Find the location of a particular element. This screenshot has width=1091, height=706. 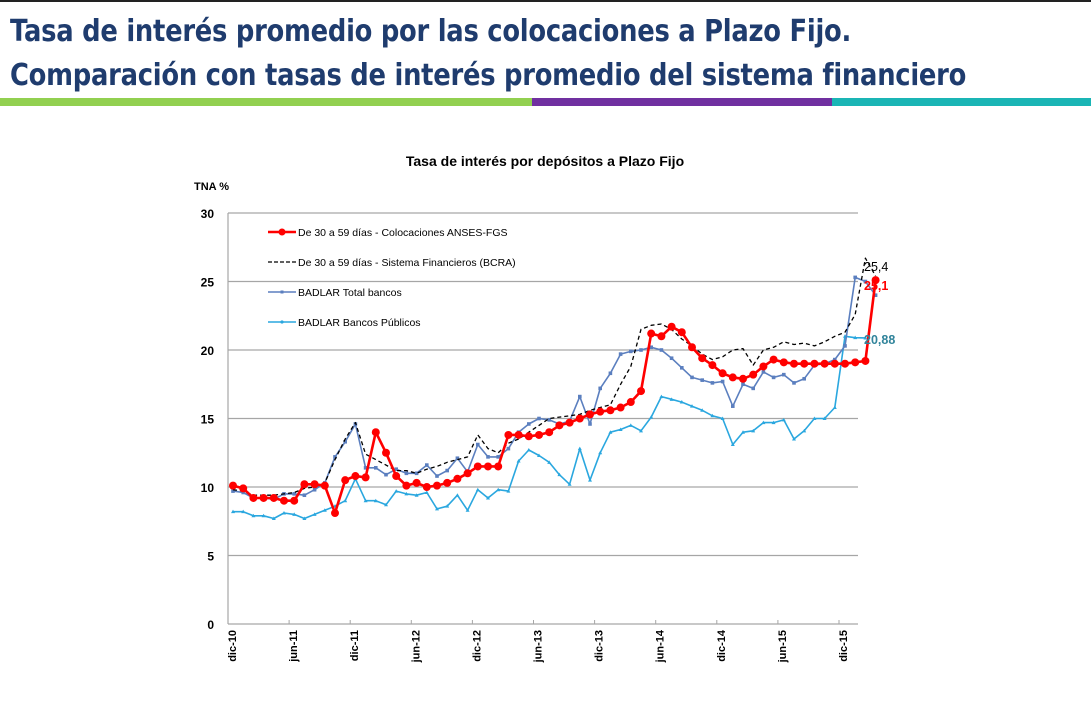

y-tick-label: 0 is located at coordinates (210, 625).